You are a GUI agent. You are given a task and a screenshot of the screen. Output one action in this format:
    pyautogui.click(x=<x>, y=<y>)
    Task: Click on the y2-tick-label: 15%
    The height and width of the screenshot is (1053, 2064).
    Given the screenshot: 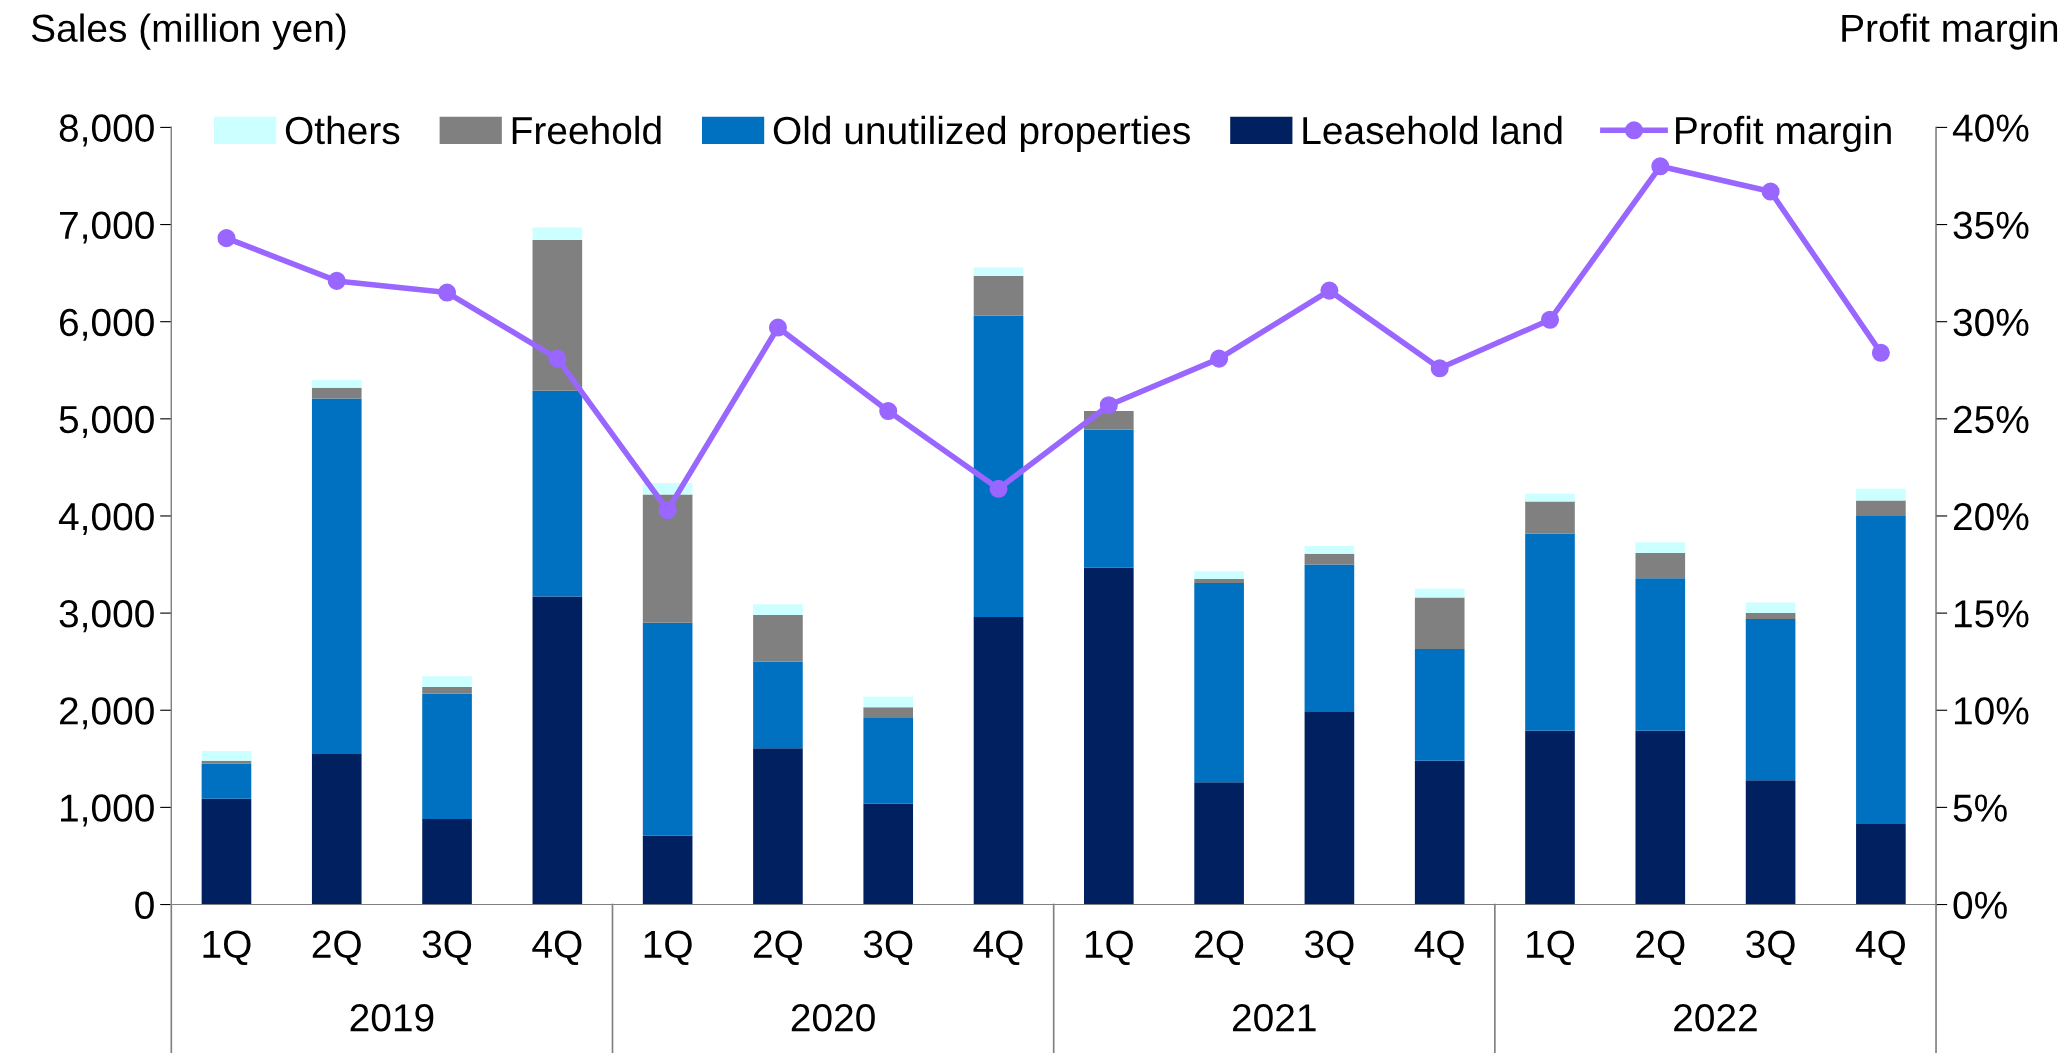 What is the action you would take?
    pyautogui.click(x=1991, y=614)
    